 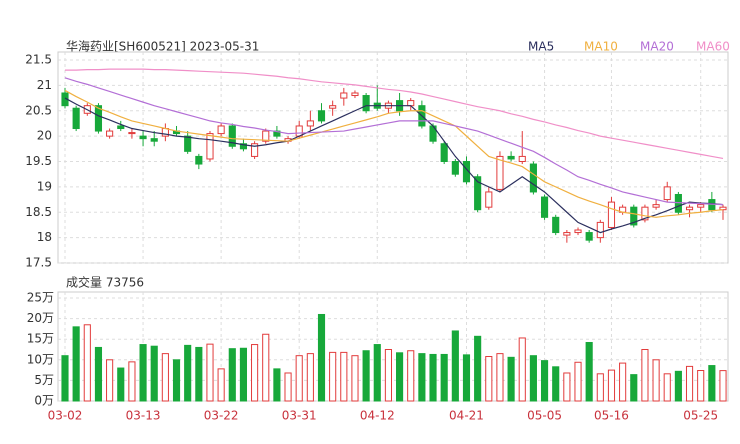 What do you see at coordinates (657, 47) in the screenshot?
I see `legend-label: MA20` at bounding box center [657, 47].